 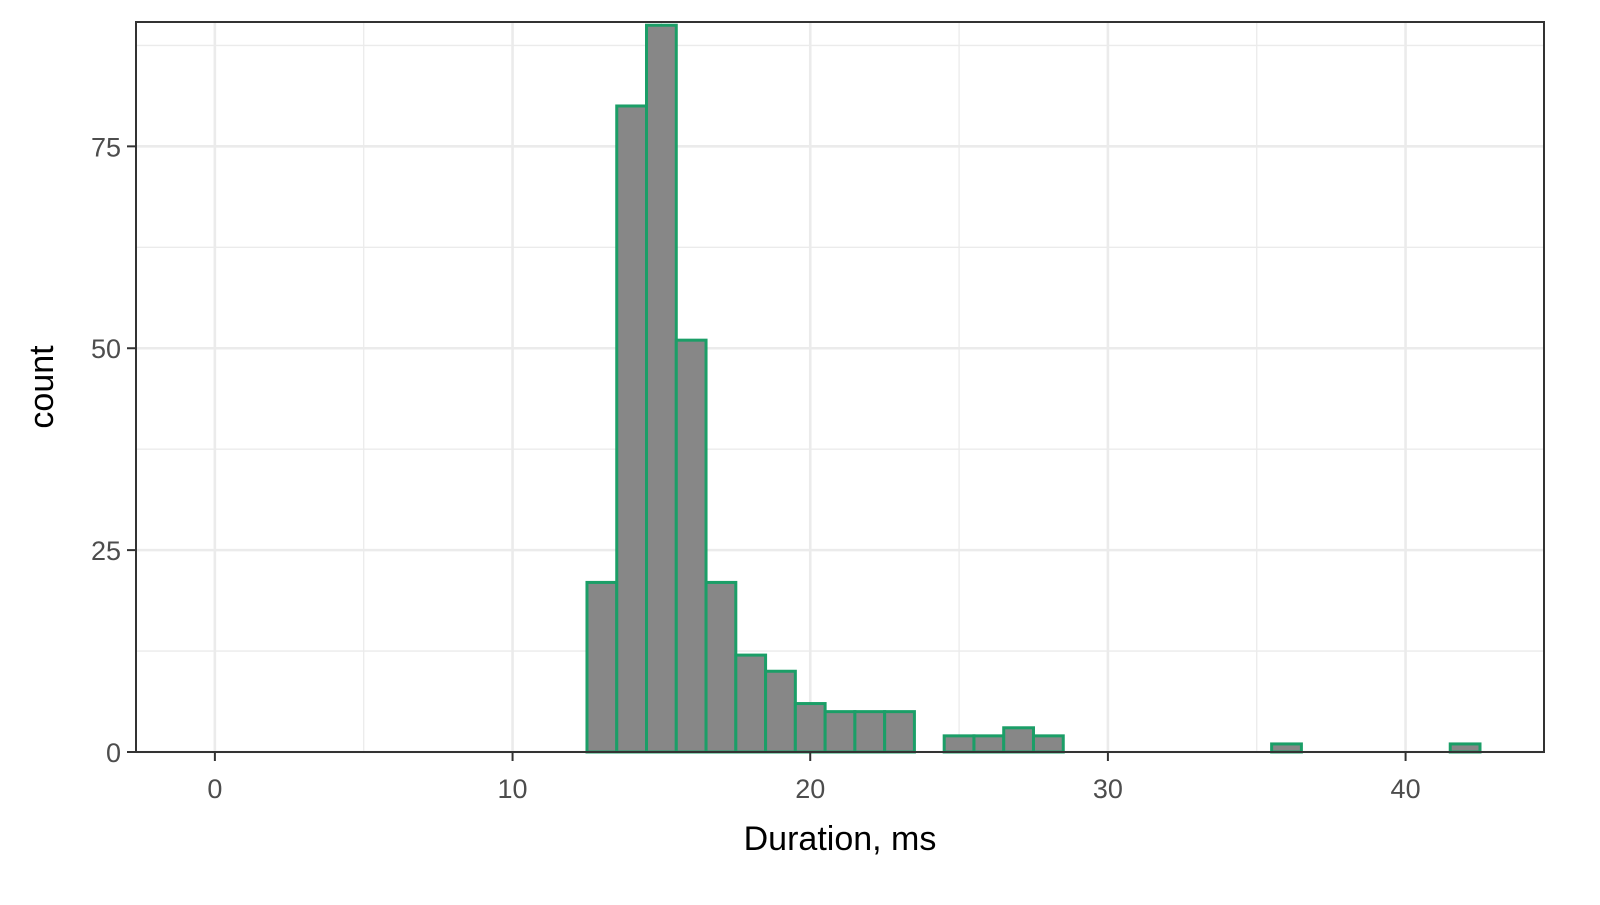 What do you see at coordinates (42, 387) in the screenshot?
I see `y-axis-title: count` at bounding box center [42, 387].